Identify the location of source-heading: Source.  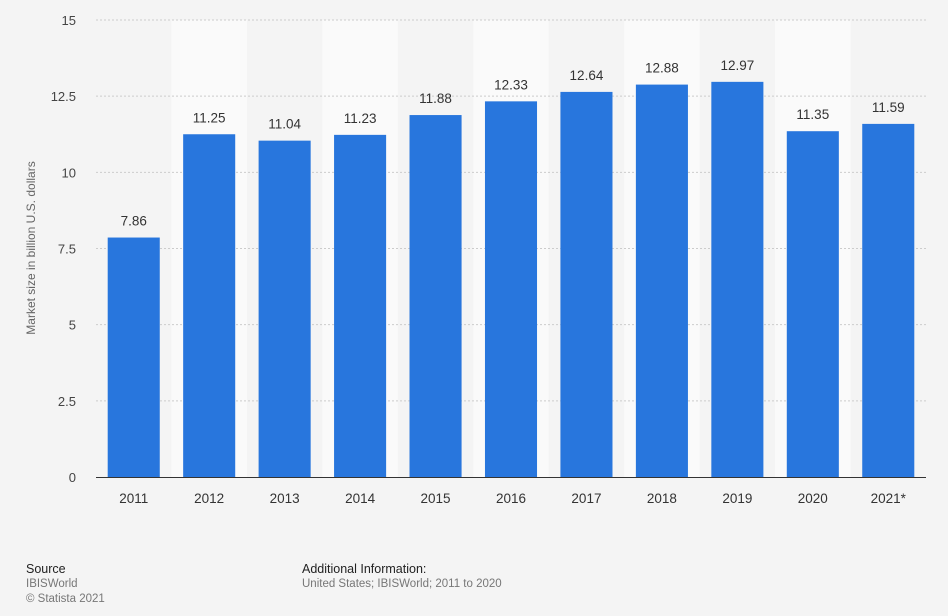
(46, 569).